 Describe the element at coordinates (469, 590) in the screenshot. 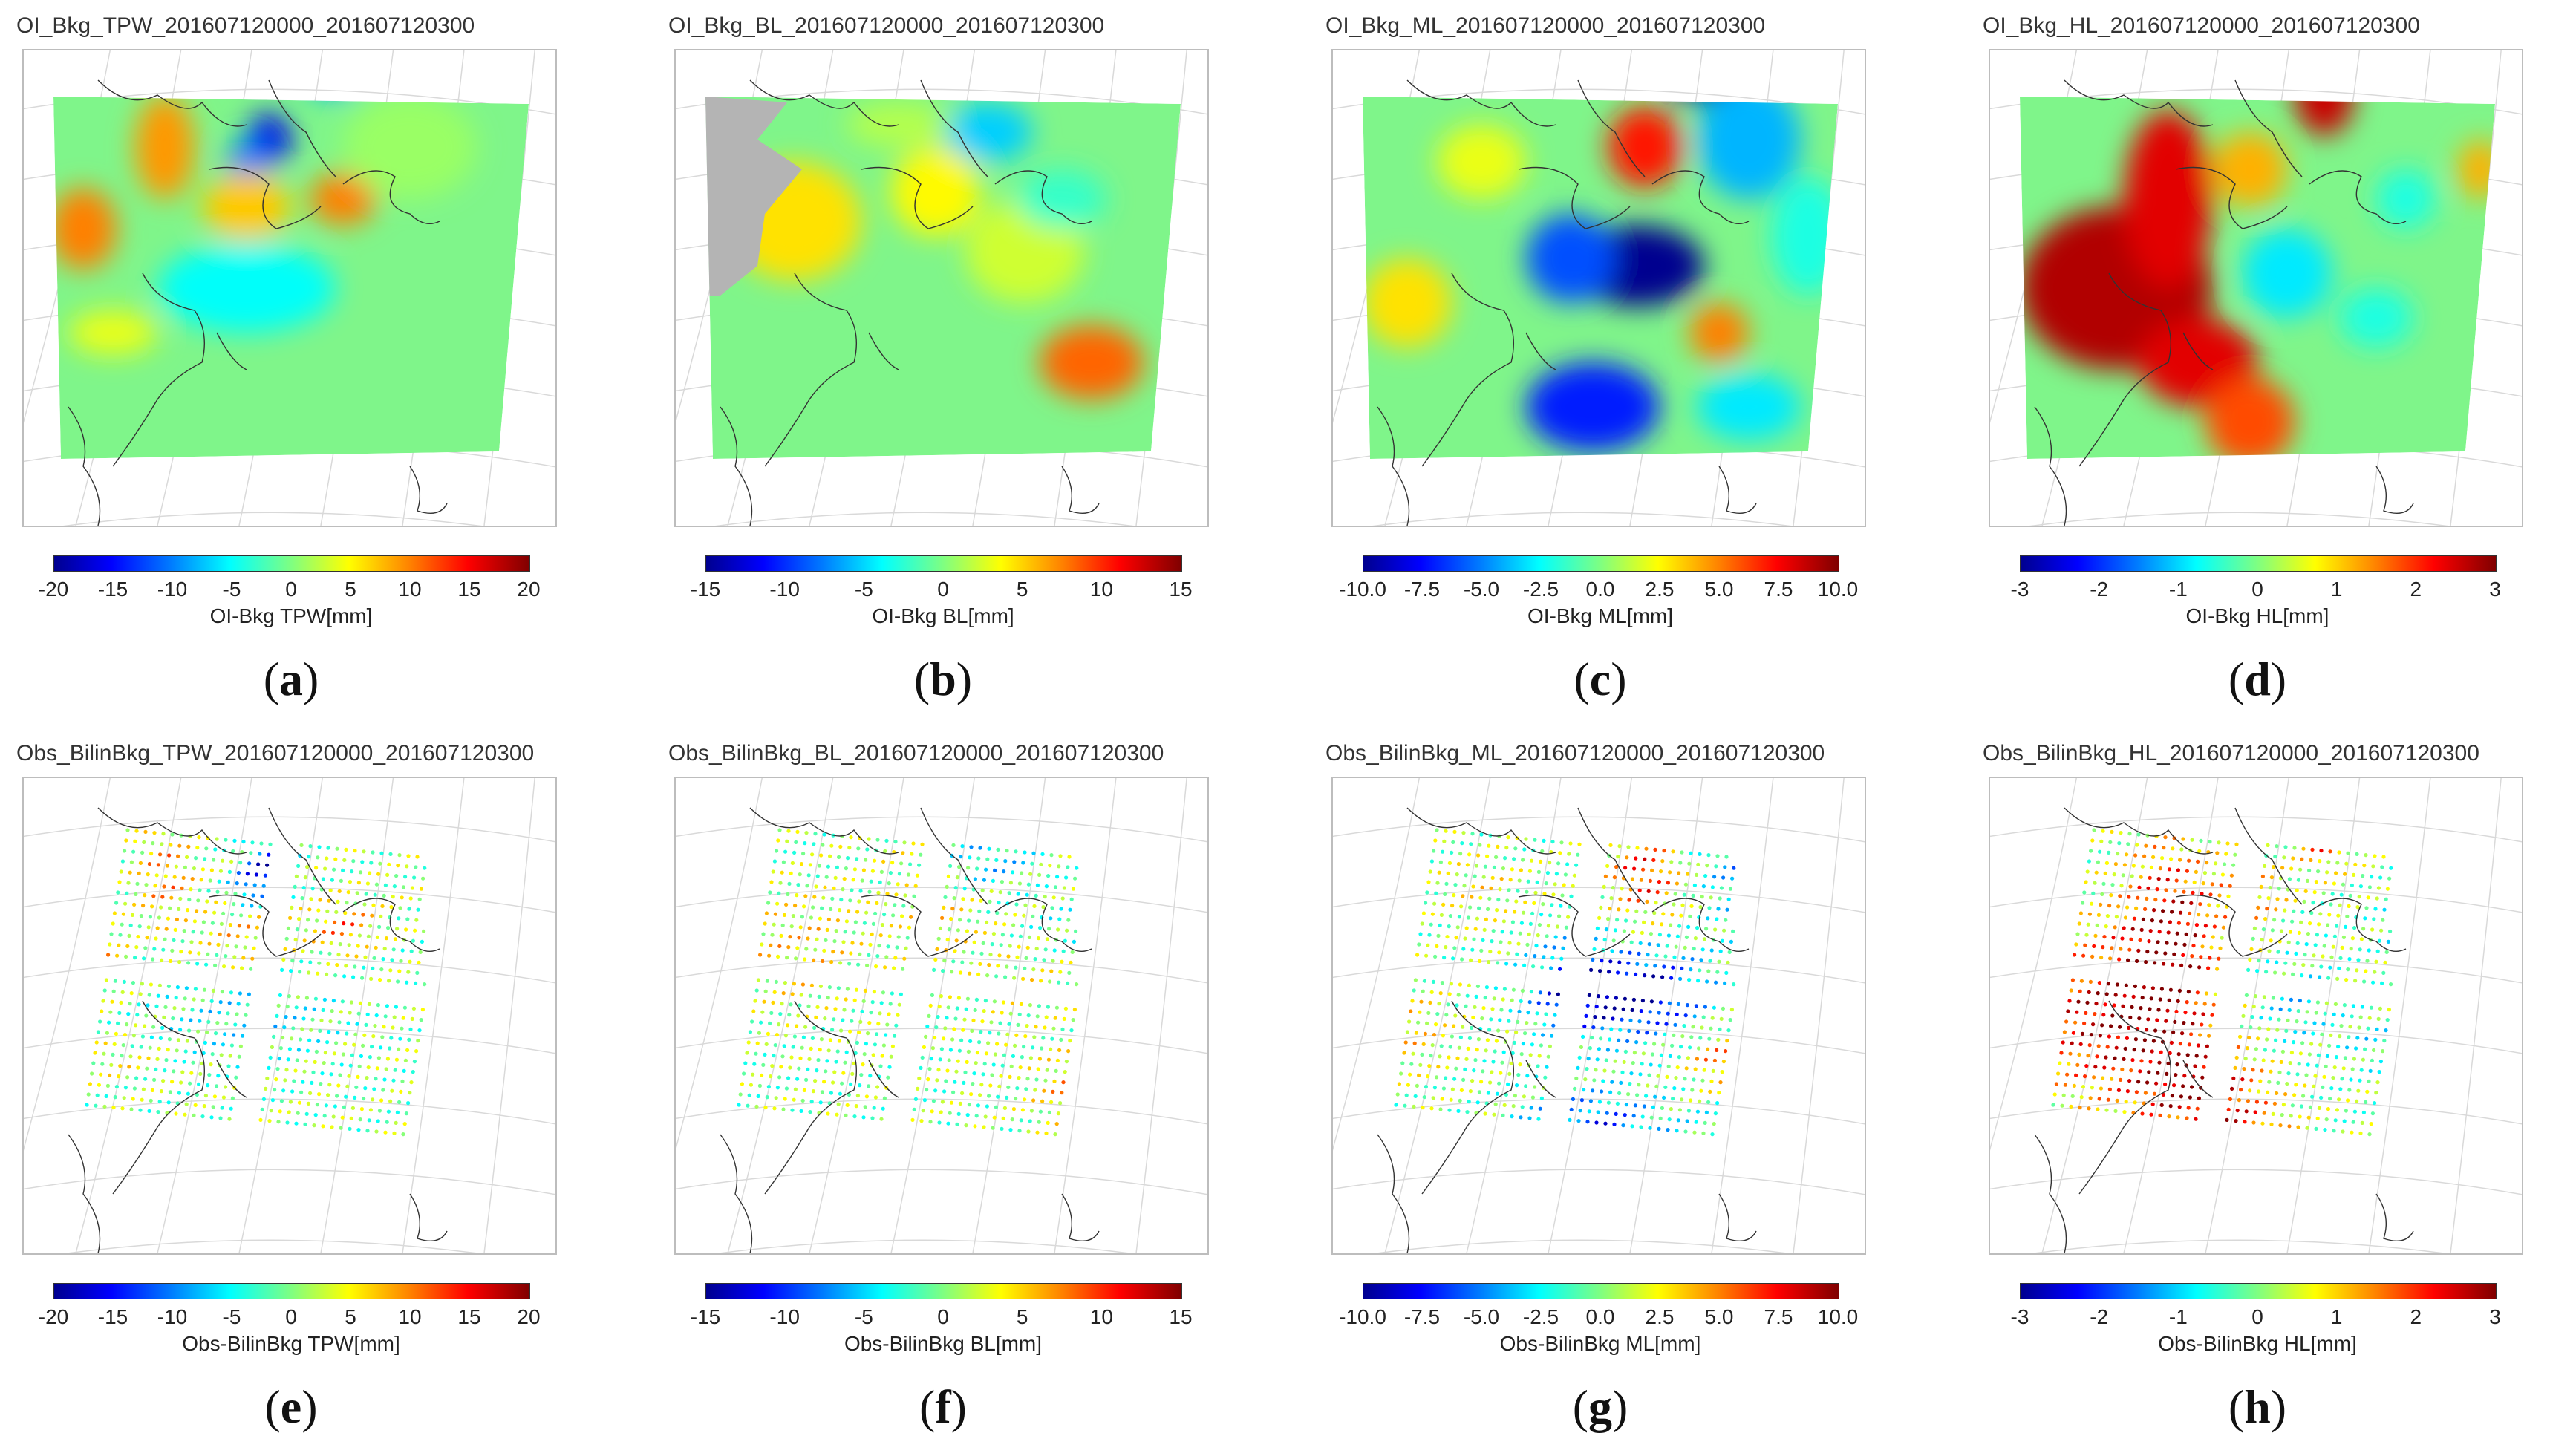

I see `colorbar-tick: 15` at that location.